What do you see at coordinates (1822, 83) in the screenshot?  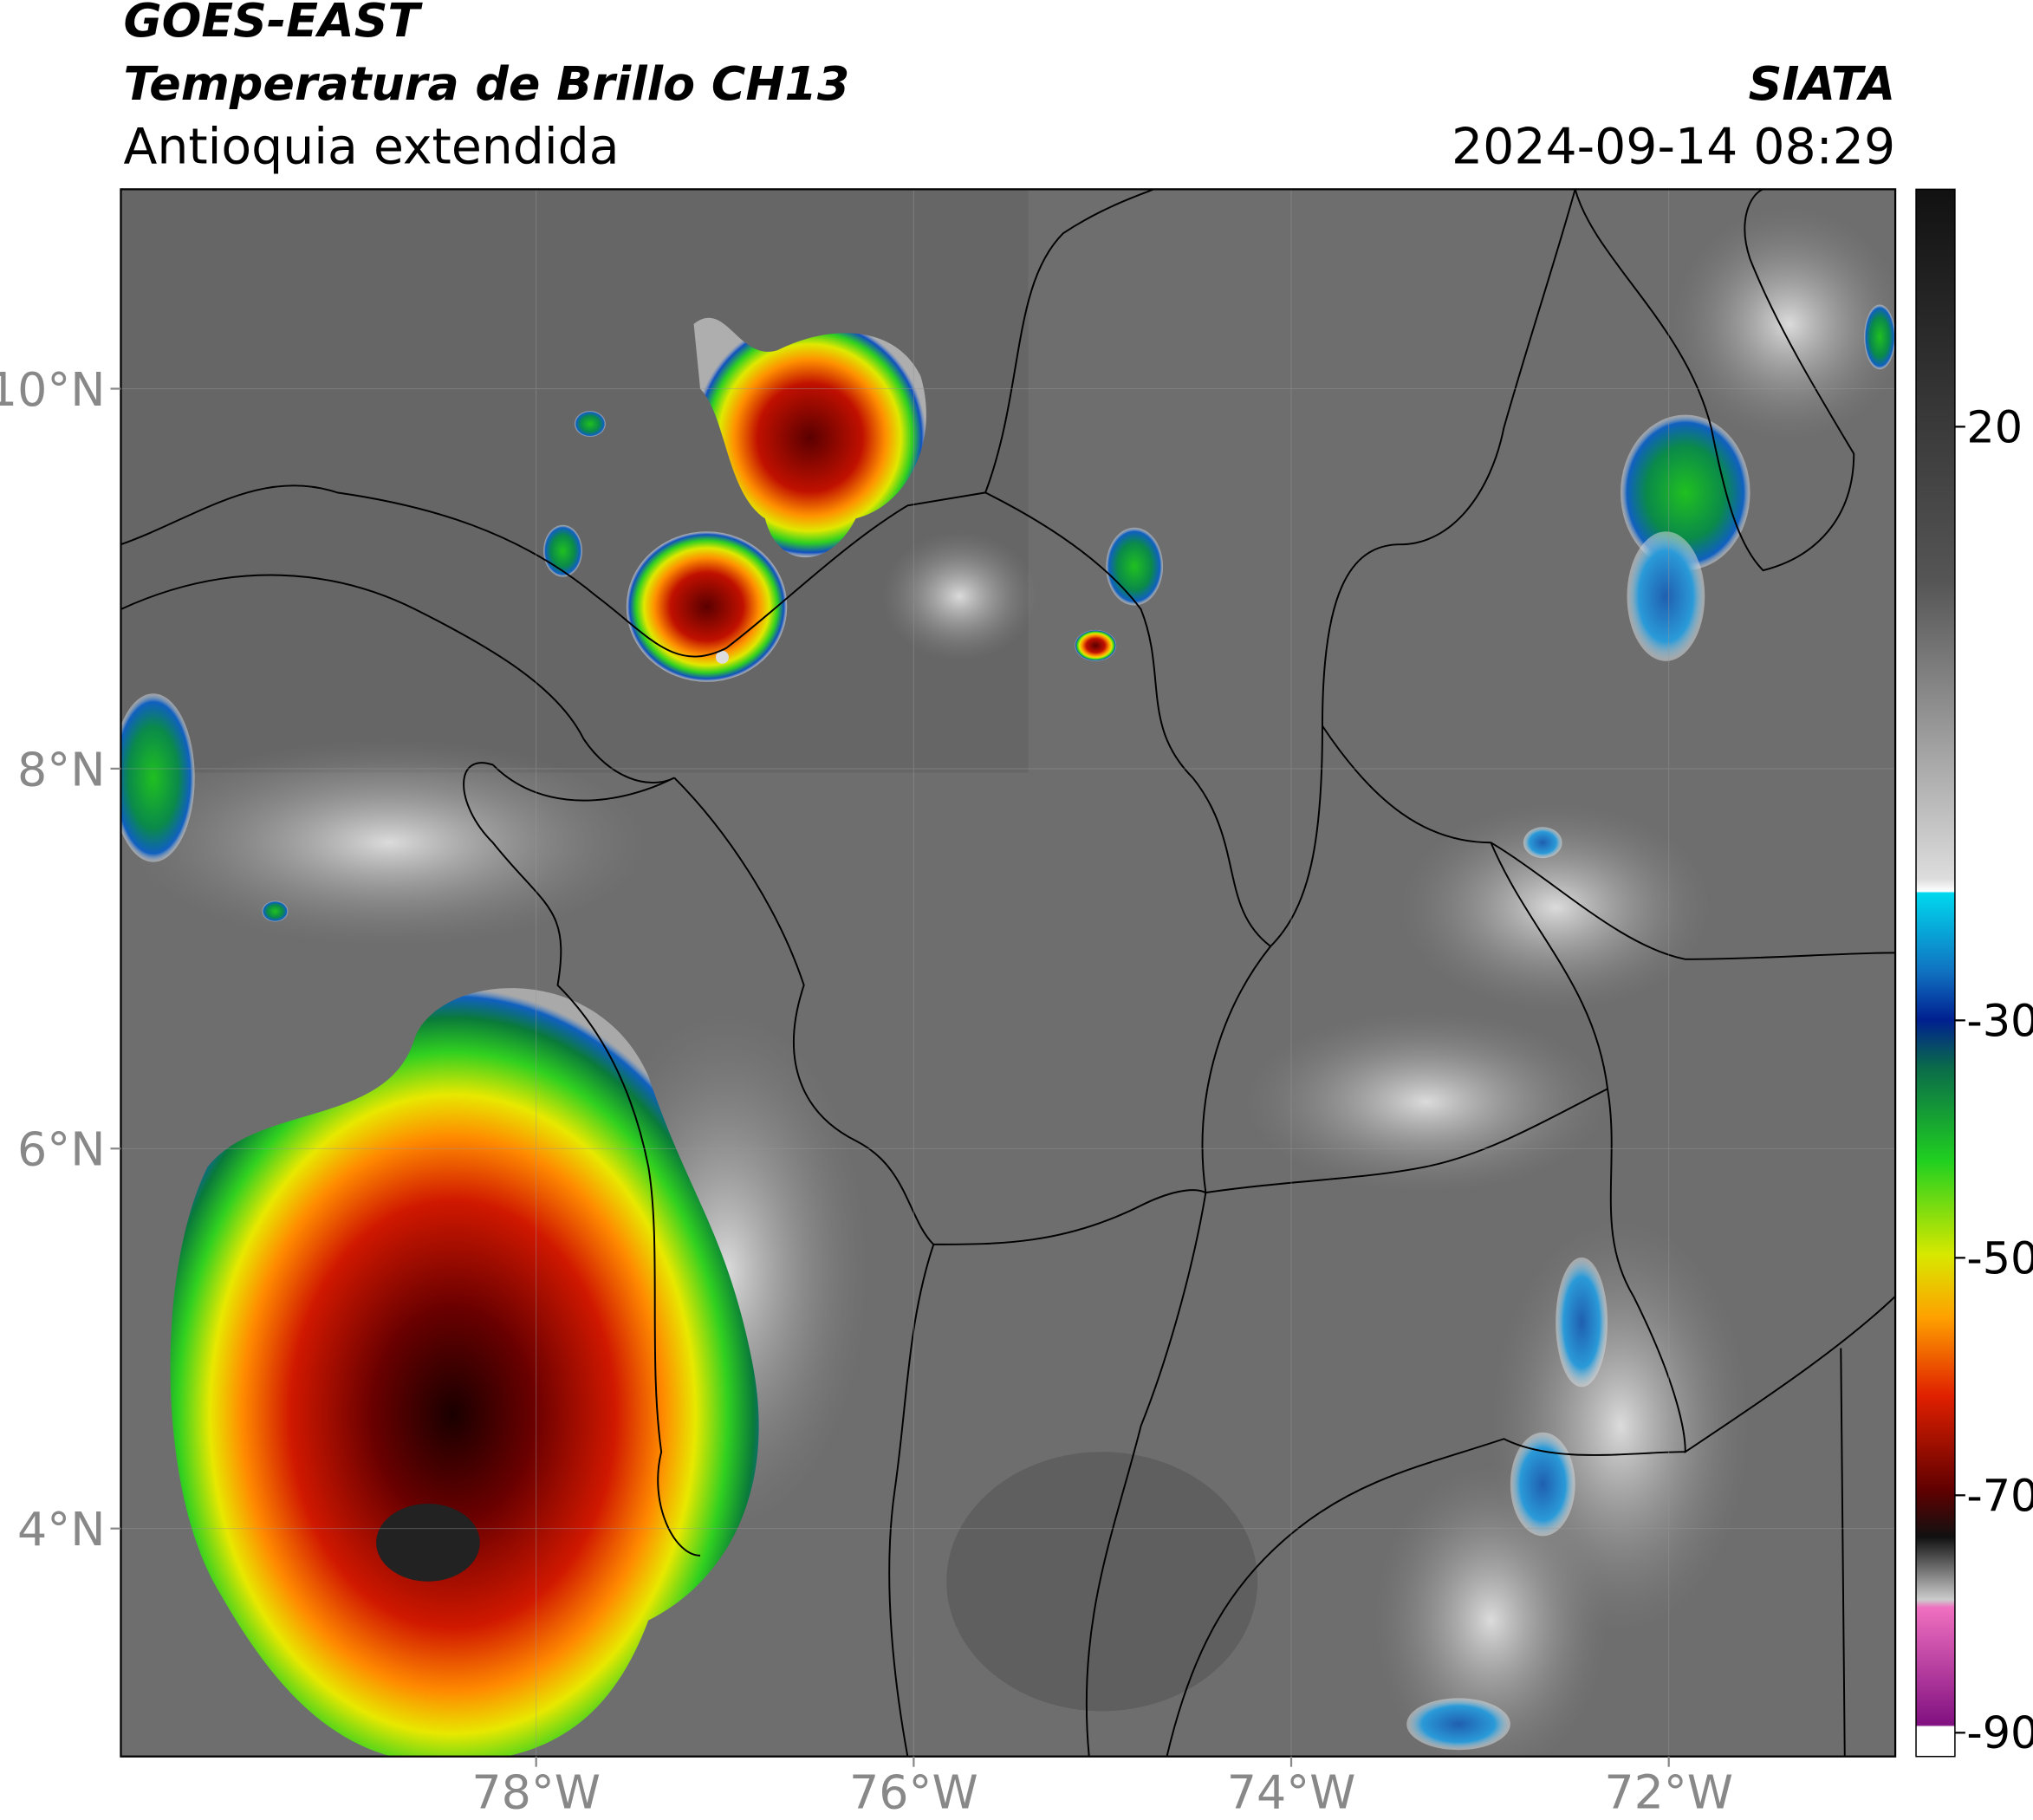 I see `source-title: SIATA` at bounding box center [1822, 83].